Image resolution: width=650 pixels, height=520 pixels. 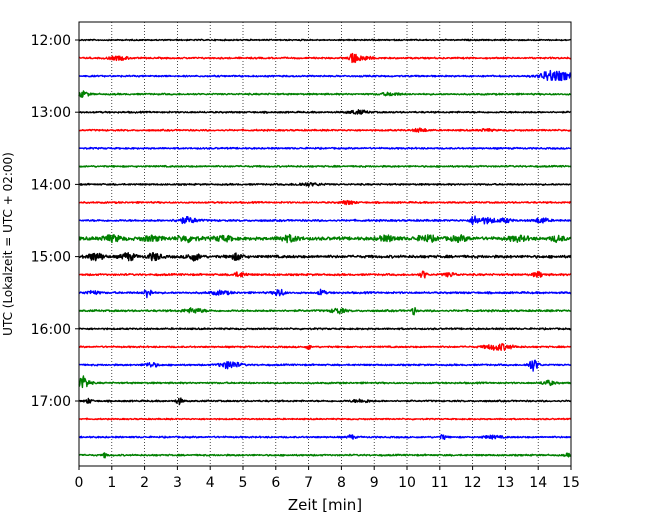 I want to click on y-tick-label-5: 17:00, so click(x=51, y=402).